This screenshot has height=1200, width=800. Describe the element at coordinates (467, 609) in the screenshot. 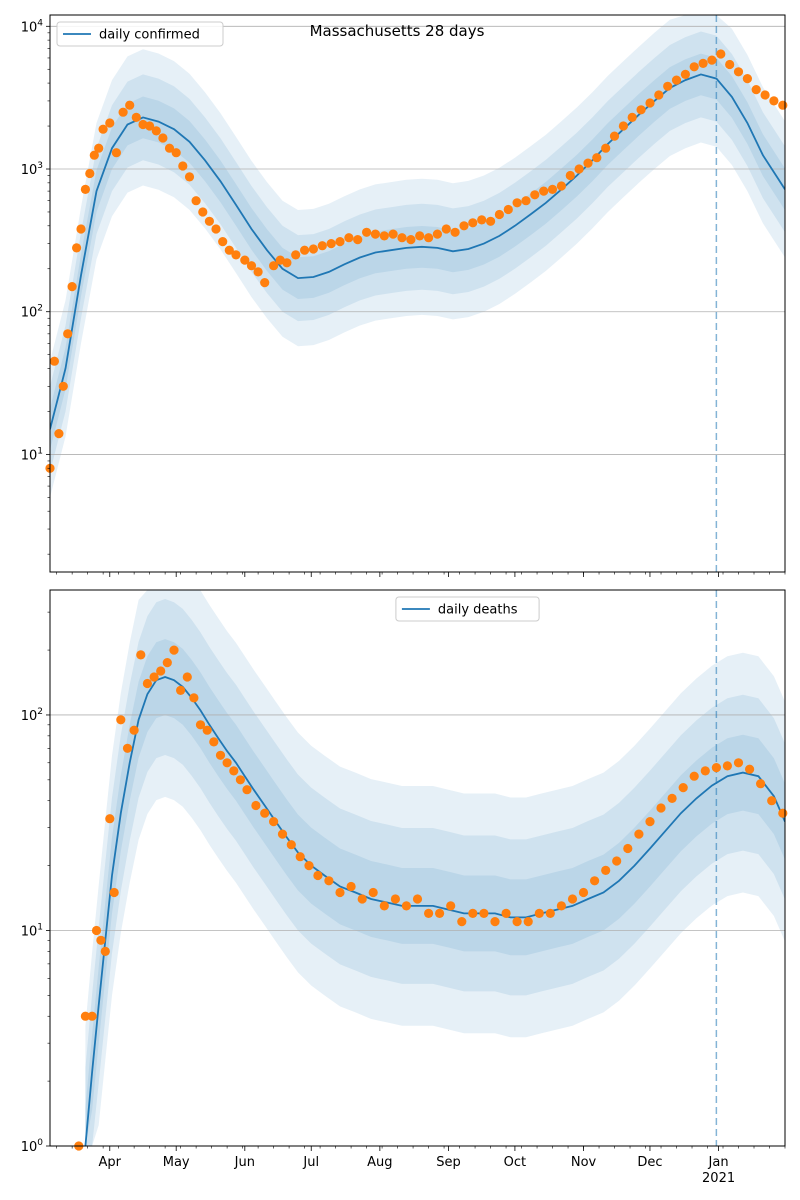

I see `deaths-legend: daily deaths` at that location.